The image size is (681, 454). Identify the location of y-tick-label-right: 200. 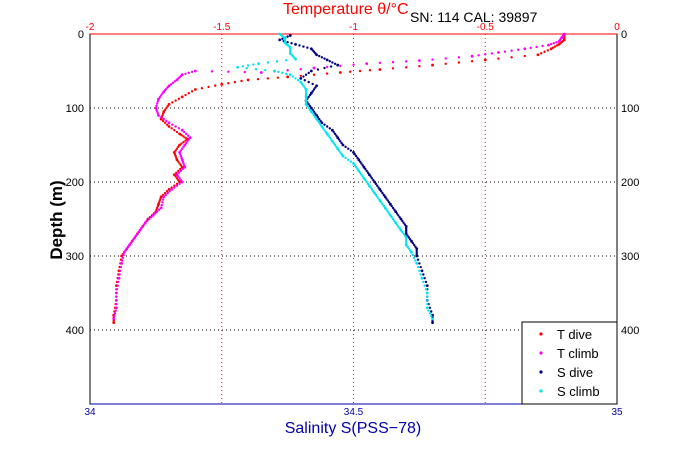
(630, 183).